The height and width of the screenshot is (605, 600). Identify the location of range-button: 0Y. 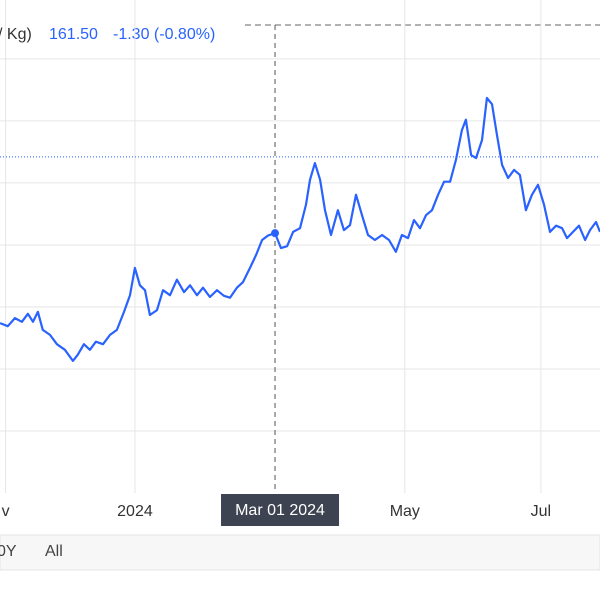
(8, 551).